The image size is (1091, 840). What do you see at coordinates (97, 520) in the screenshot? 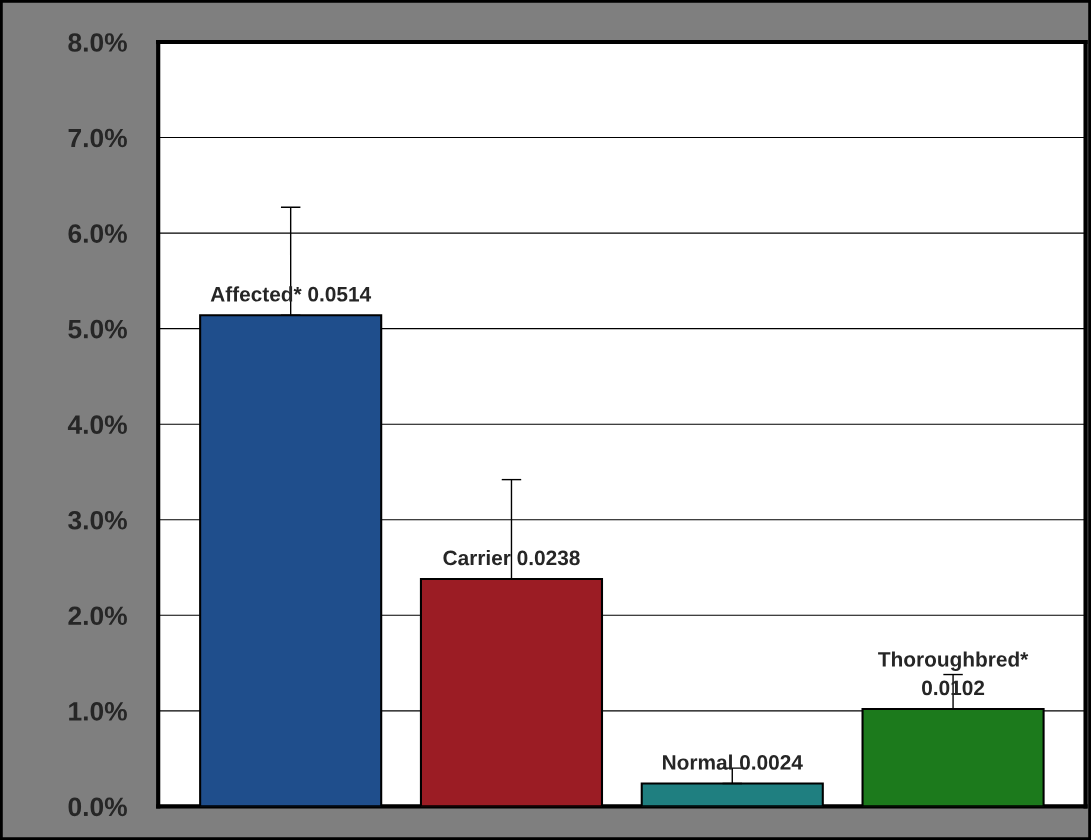
I see `y-tick-label: 3.0%` at bounding box center [97, 520].